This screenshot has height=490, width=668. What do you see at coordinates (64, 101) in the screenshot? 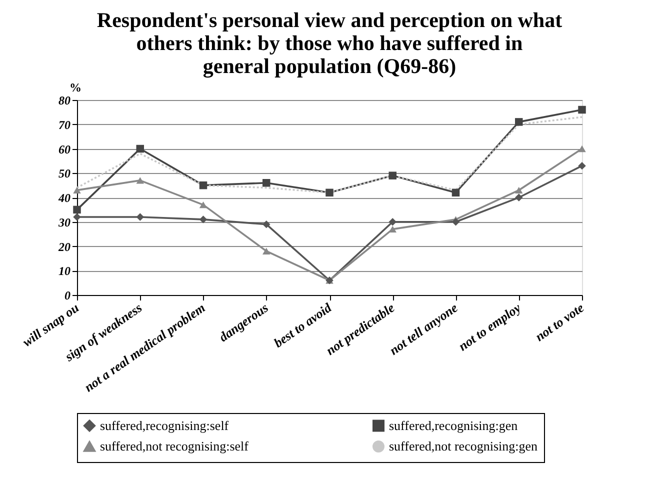
I see `y-tick-label: 80` at bounding box center [64, 101].